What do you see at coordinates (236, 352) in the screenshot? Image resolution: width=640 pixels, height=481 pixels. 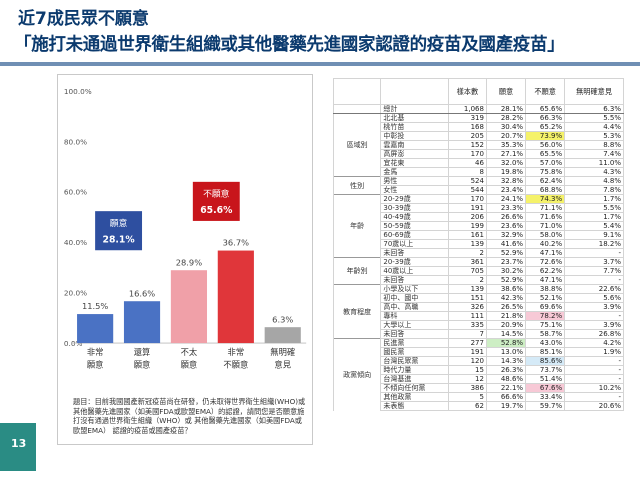 I see `category-label: 非常` at bounding box center [236, 352].